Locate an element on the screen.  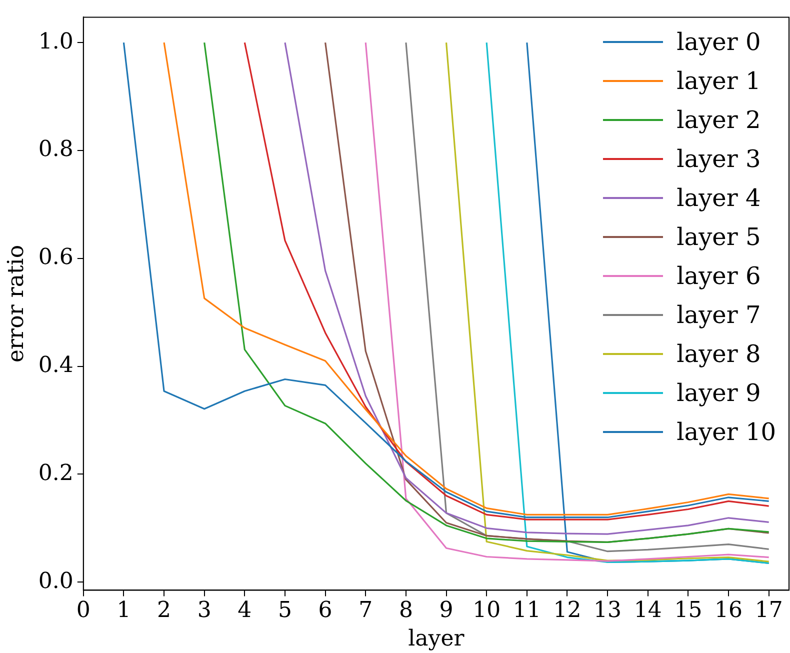
legend-label: layer 6 is located at coordinates (718, 276).